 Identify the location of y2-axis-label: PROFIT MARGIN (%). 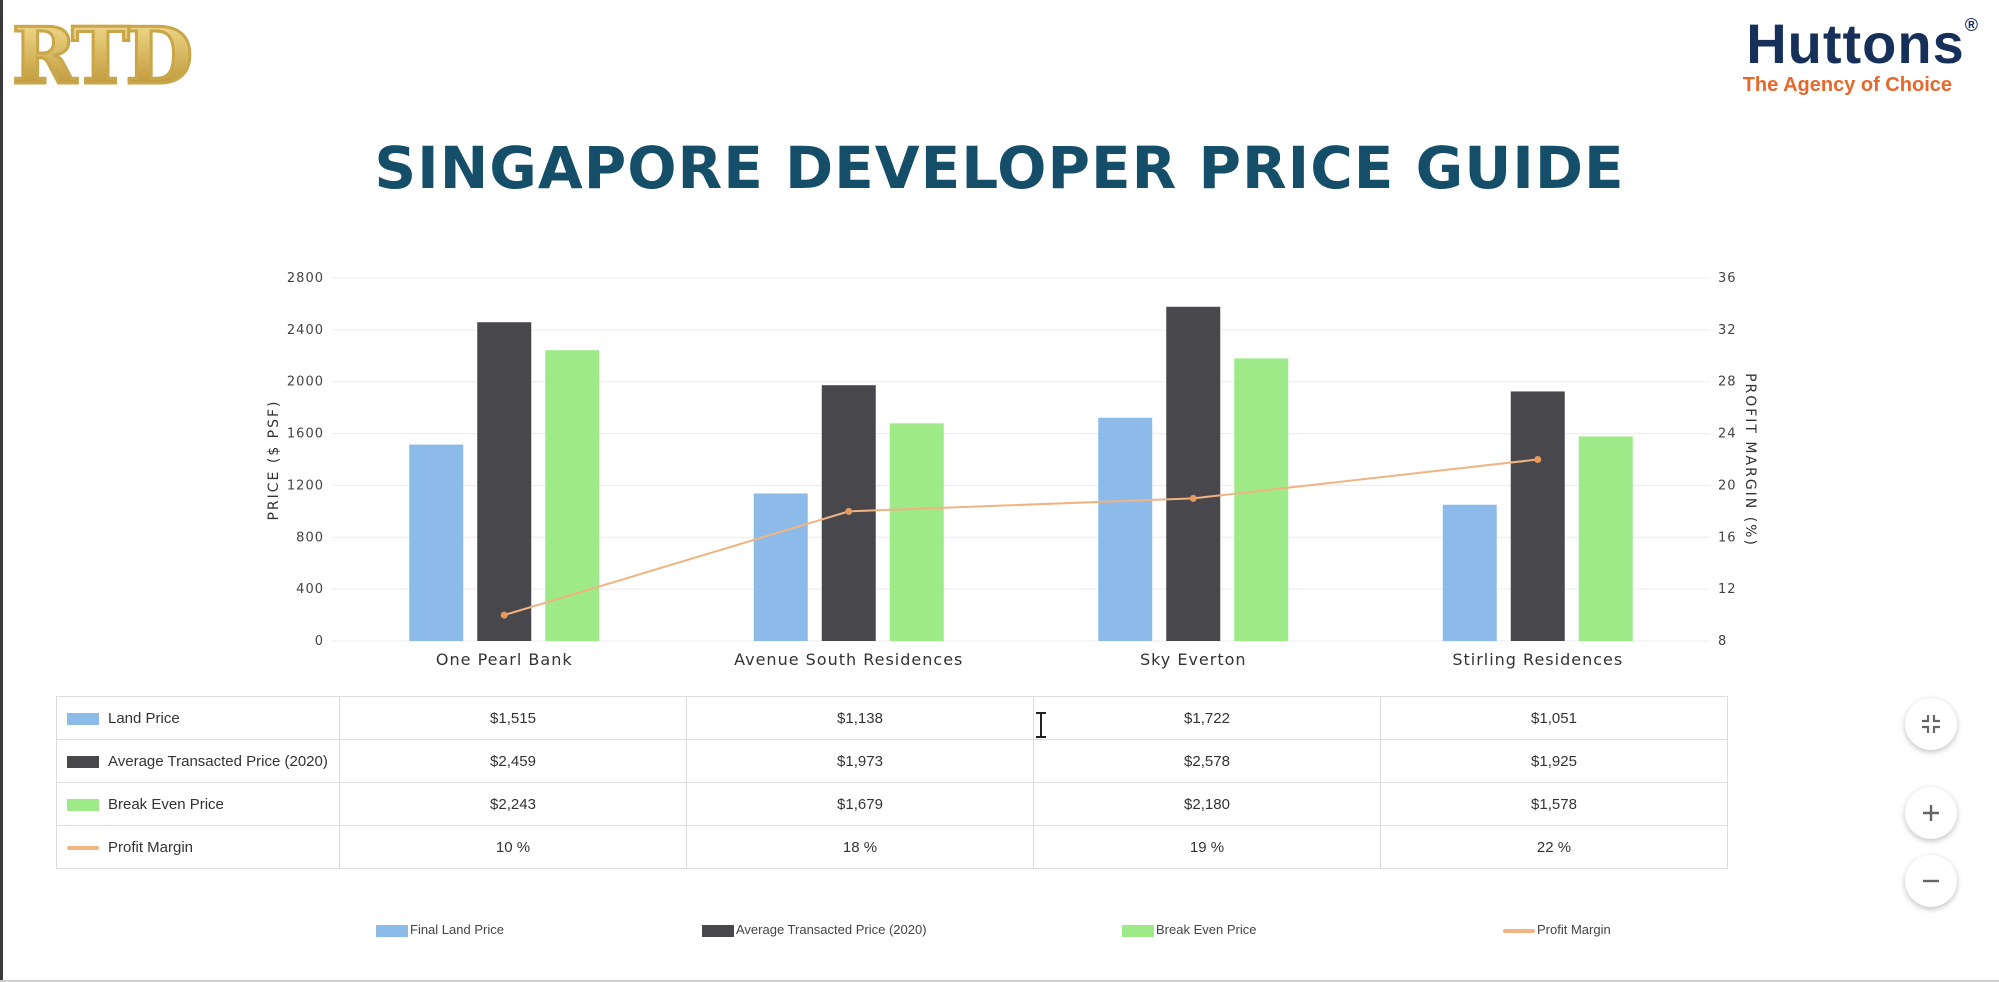
(1750, 460).